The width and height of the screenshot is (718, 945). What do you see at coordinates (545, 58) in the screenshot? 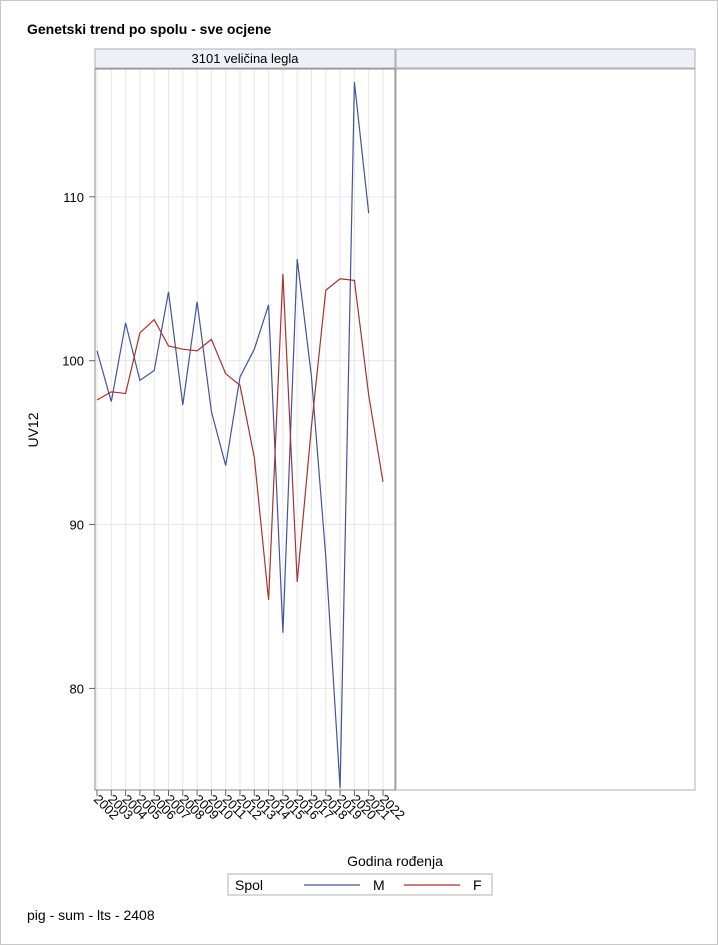
I see `panel-header-right` at bounding box center [545, 58].